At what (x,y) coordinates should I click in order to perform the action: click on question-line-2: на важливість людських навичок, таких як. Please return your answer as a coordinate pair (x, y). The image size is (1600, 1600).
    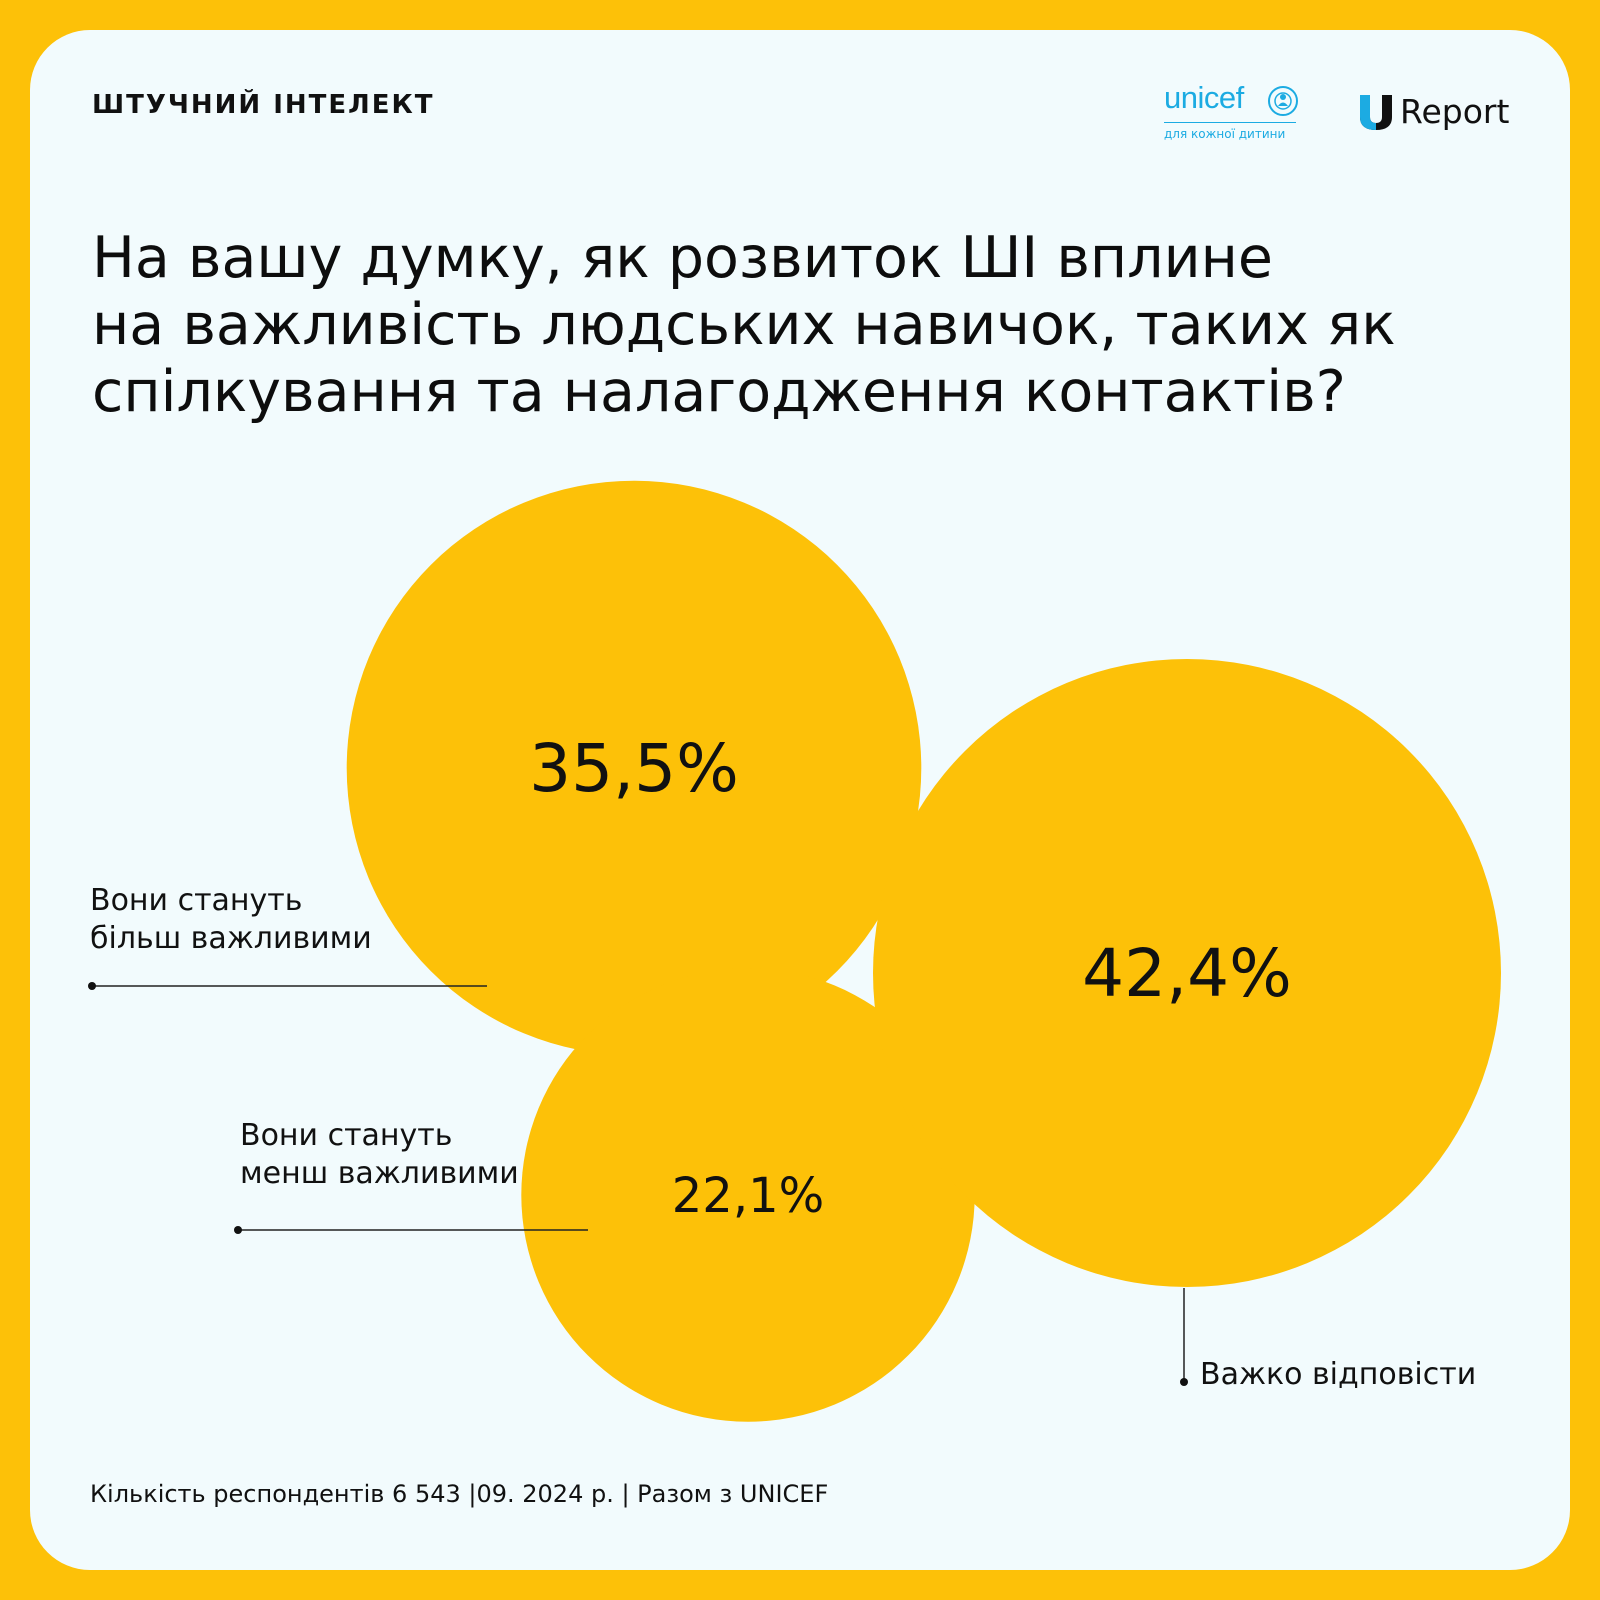
    Looking at the image, I should click on (744, 325).